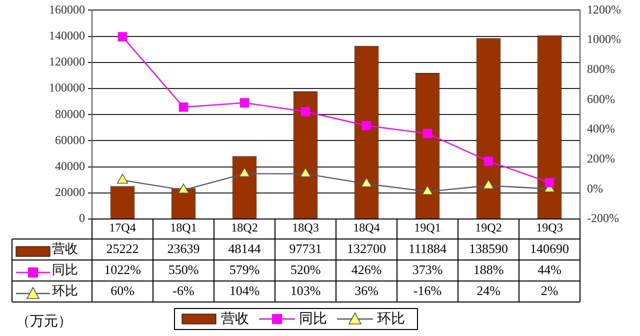 The height and width of the screenshot is (336, 640). I want to click on data-label: 140690, so click(549, 248).